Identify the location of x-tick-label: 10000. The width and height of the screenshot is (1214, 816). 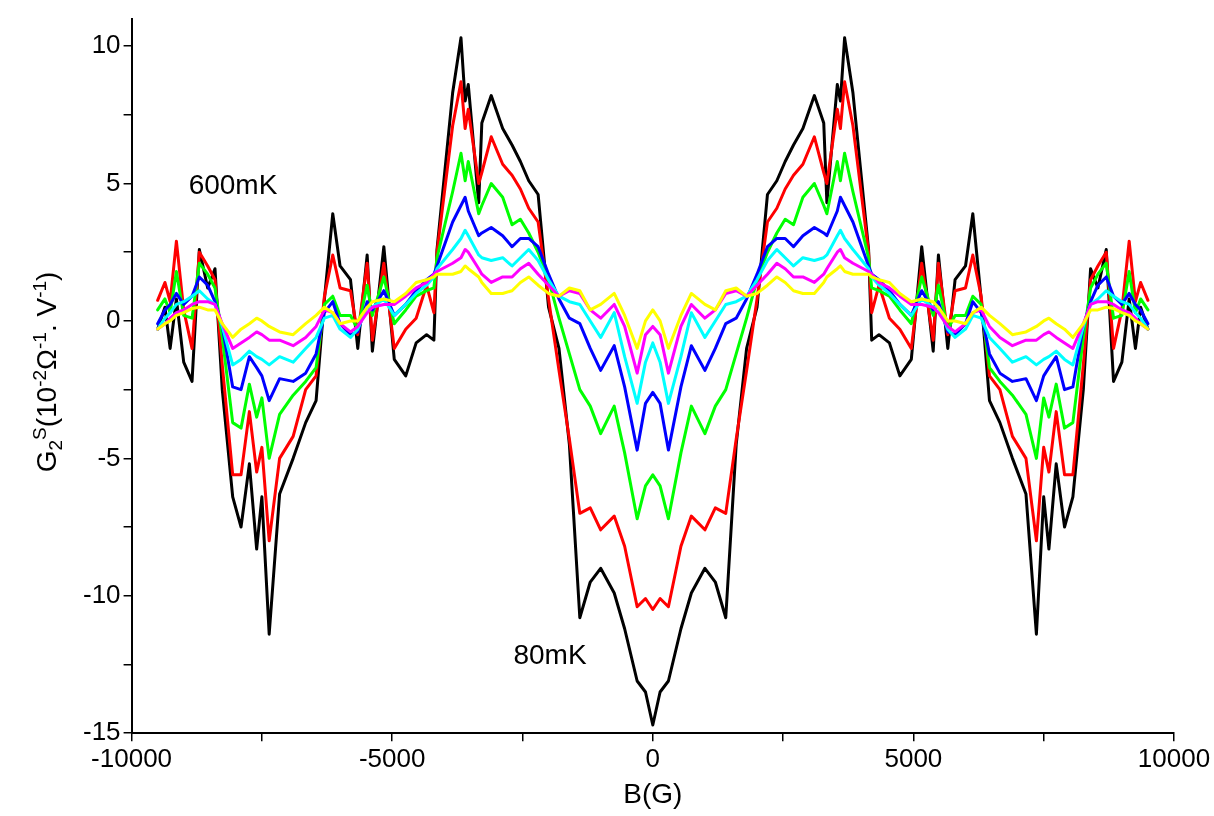
(1174, 757).